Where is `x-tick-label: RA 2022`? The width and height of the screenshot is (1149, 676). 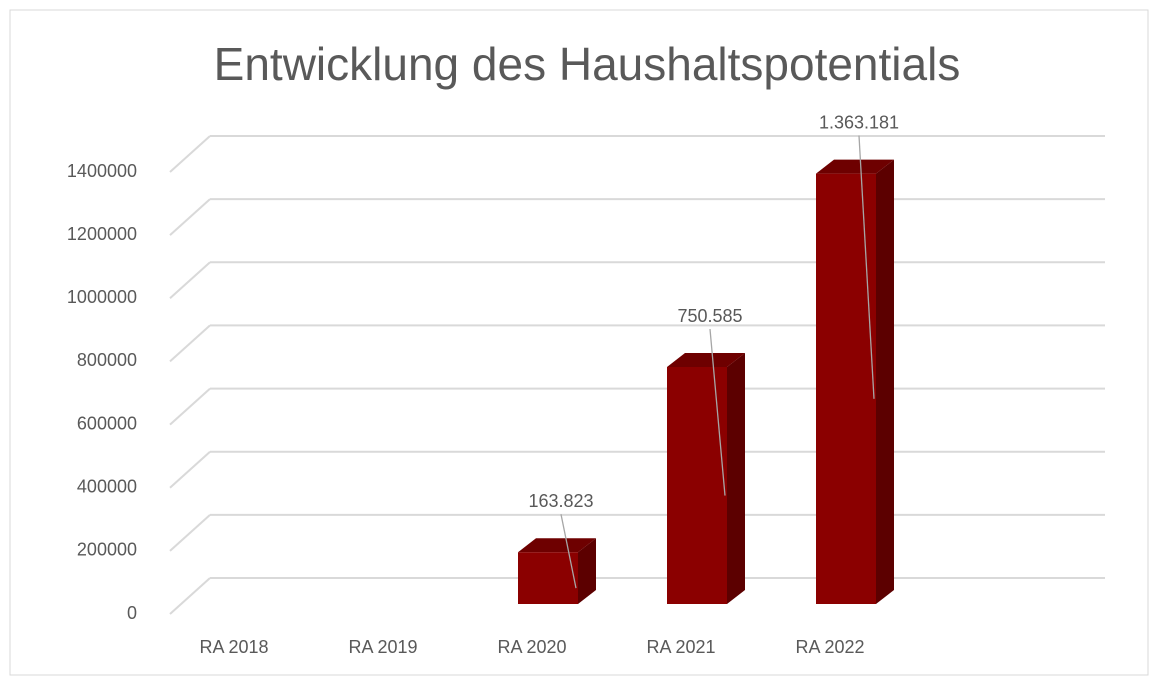 x-tick-label: RA 2022 is located at coordinates (829, 647).